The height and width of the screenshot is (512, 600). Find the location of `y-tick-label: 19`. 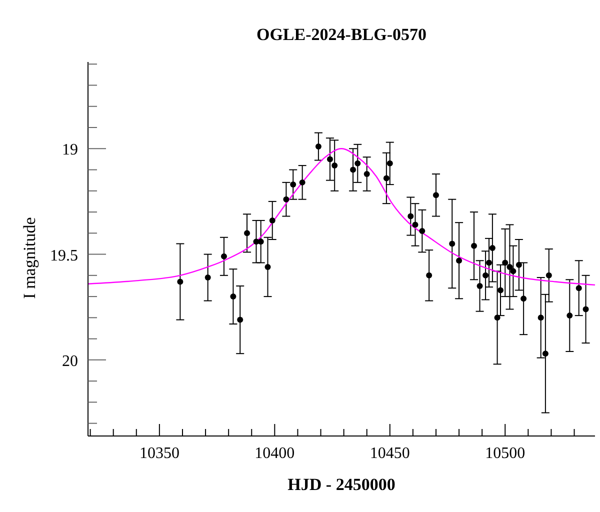

y-tick-label: 19 is located at coordinates (70, 150).